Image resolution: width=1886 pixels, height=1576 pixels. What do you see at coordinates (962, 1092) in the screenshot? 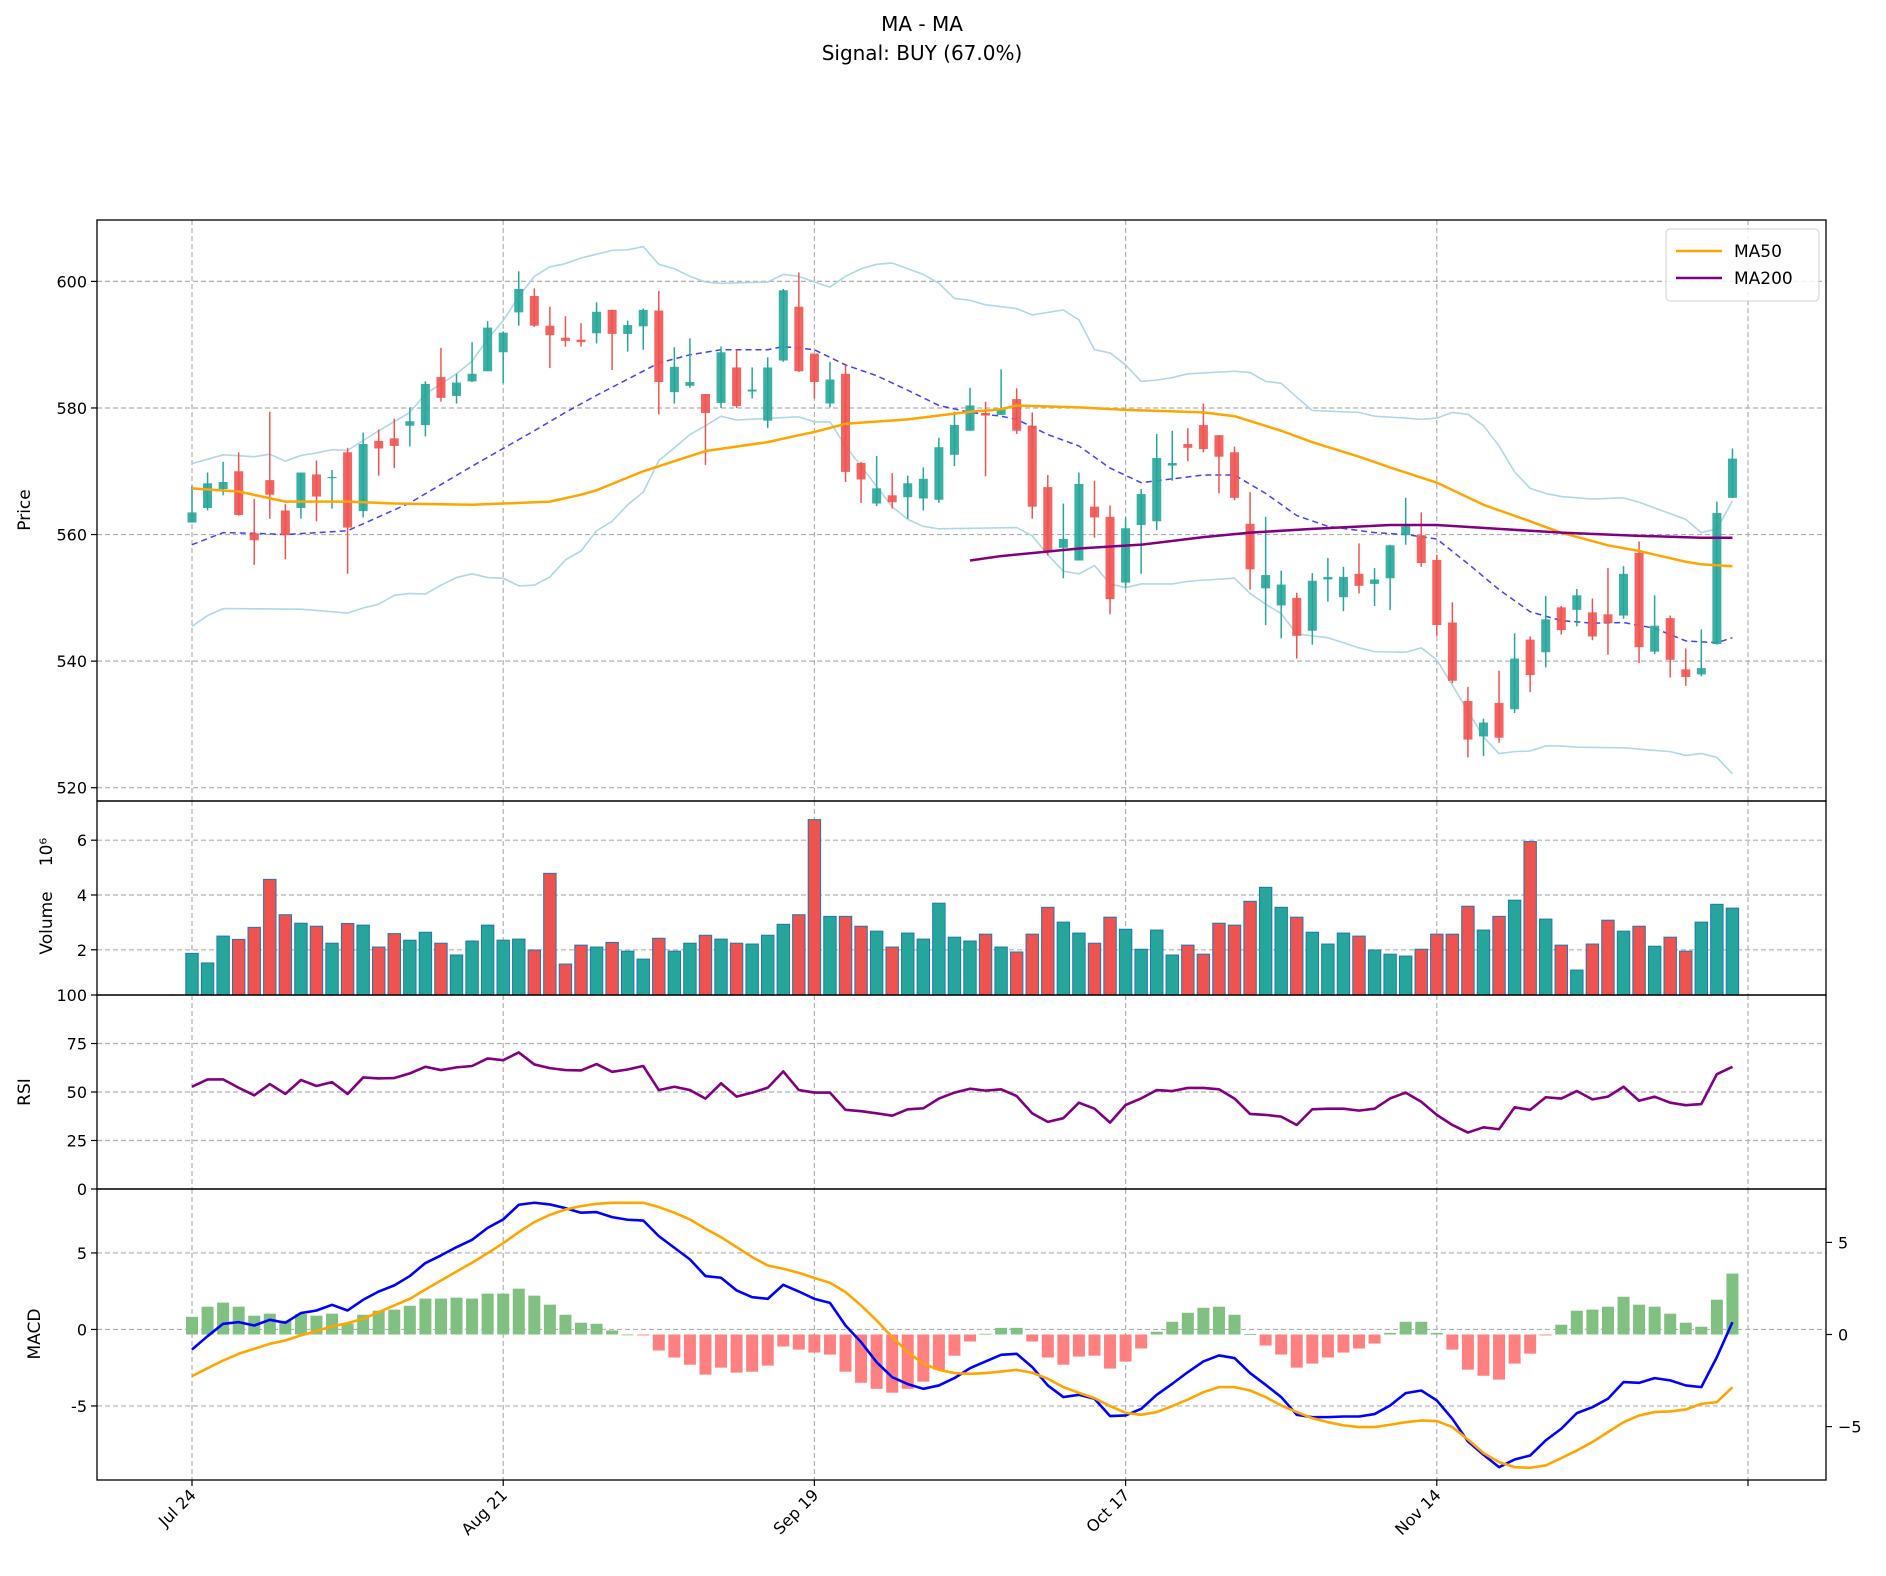
I see `rsi-line` at bounding box center [962, 1092].